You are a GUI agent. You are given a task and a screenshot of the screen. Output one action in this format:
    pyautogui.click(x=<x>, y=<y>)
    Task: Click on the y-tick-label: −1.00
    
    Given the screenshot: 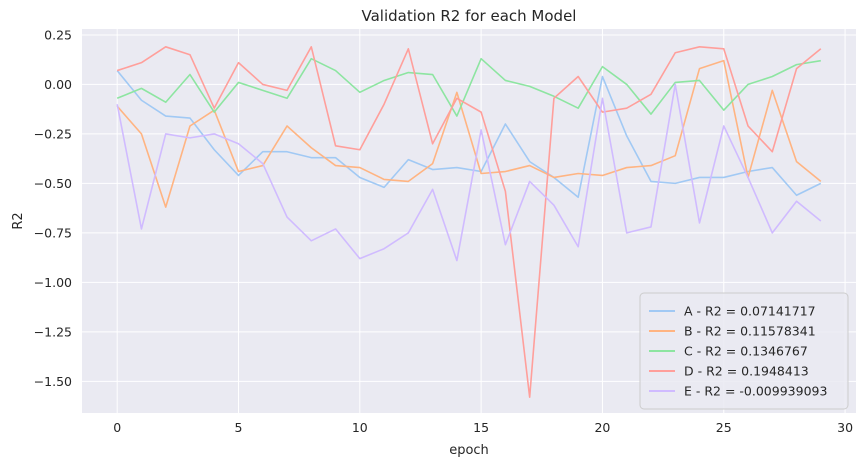 What is the action you would take?
    pyautogui.click(x=53, y=282)
    